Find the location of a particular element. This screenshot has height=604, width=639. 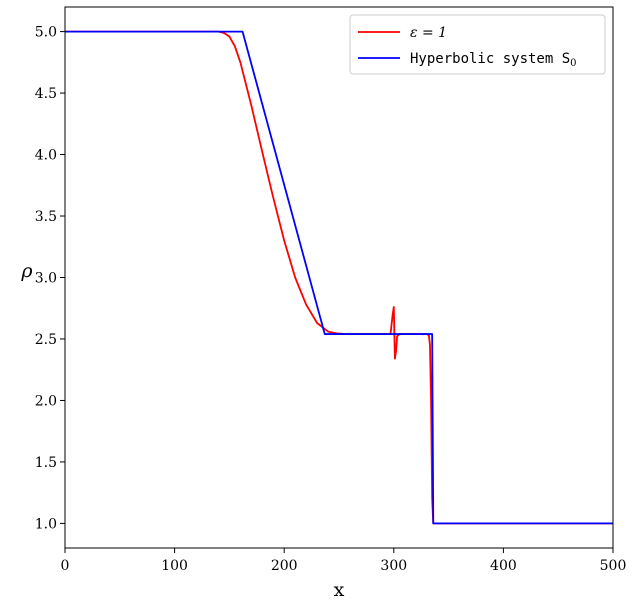

y-tick-label: 2.5 is located at coordinates (46, 340).